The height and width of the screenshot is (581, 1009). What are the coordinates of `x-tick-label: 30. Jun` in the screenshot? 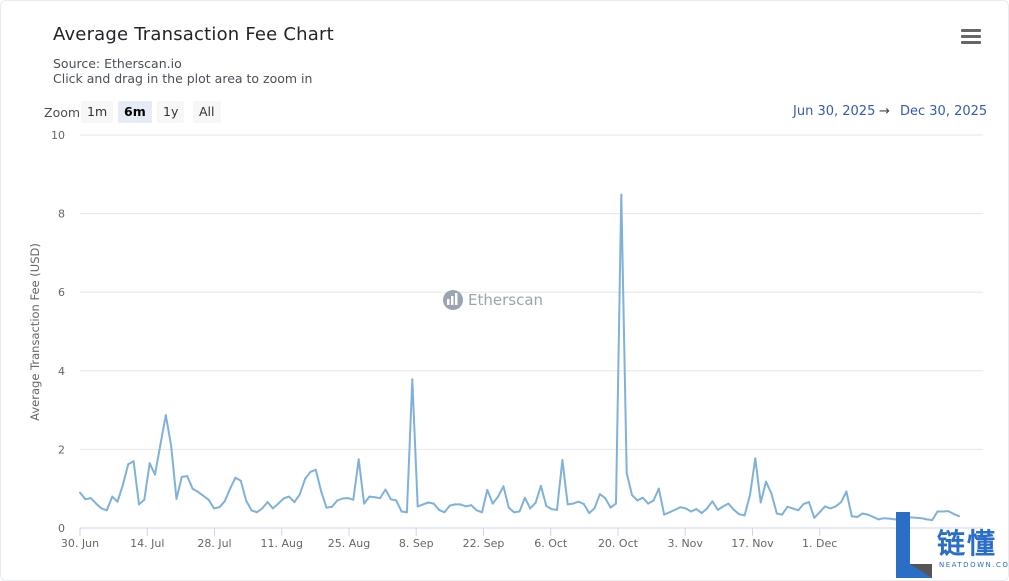 It's located at (80, 543).